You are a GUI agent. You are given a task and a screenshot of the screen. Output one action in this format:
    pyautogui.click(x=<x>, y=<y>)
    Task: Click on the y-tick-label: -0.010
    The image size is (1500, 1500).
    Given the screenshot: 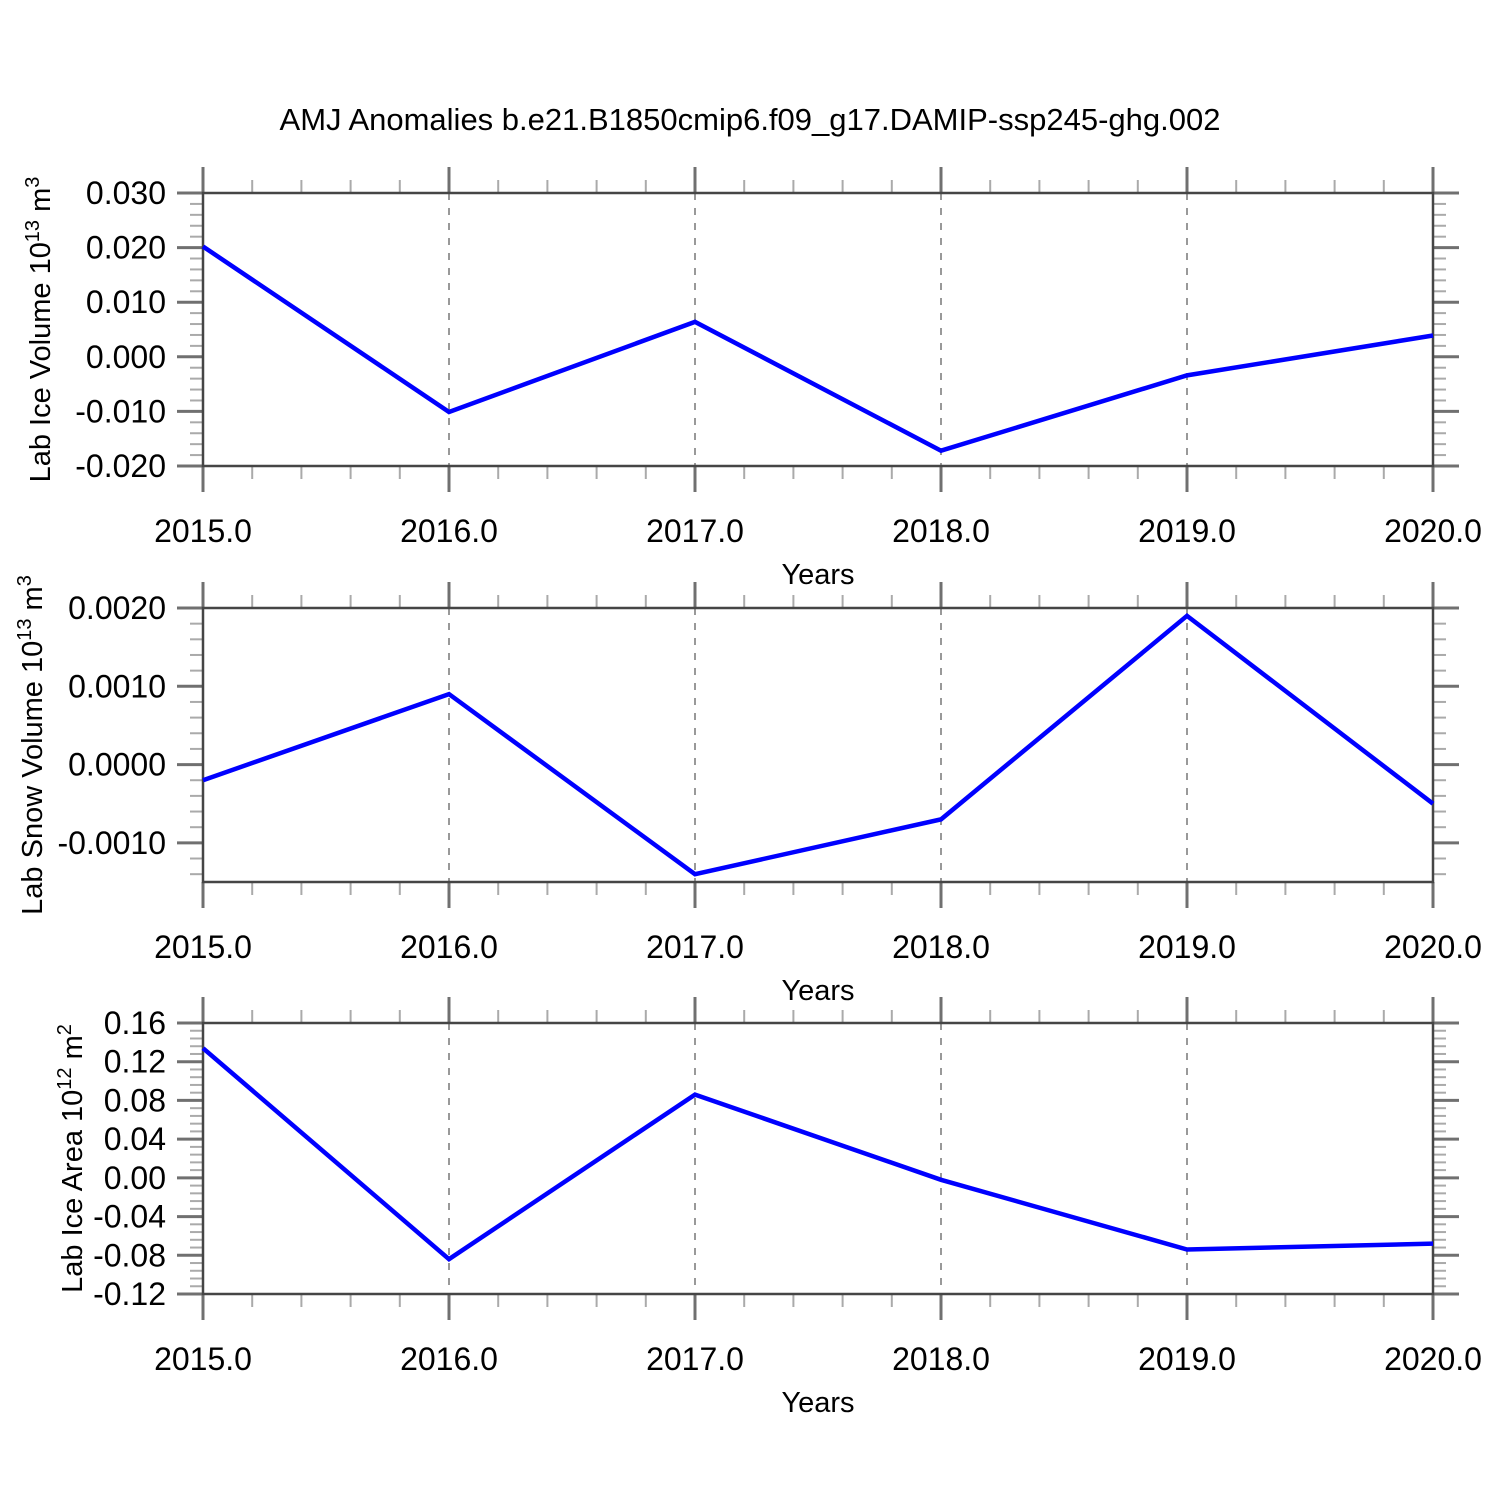 What is the action you would take?
    pyautogui.click(x=120, y=411)
    